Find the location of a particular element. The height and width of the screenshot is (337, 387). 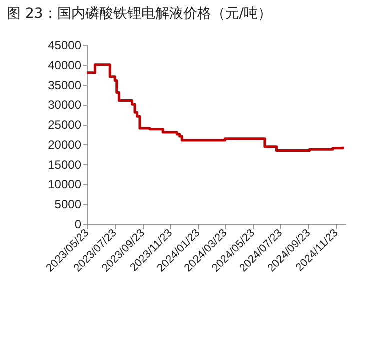

y-tick-label: 10000 is located at coordinates (65, 185).